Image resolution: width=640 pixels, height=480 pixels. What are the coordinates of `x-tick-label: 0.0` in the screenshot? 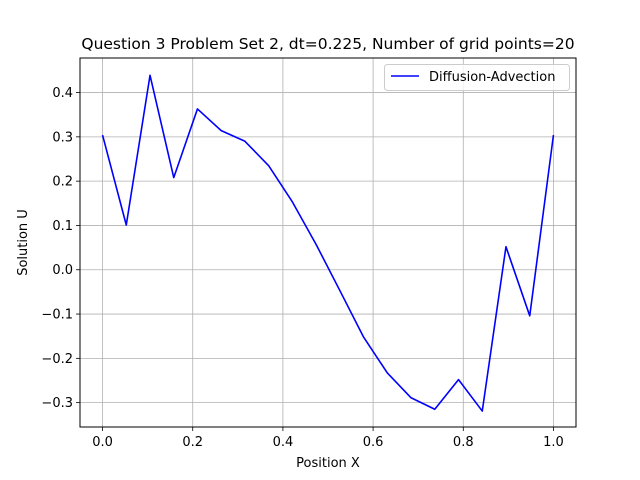 It's located at (102, 442).